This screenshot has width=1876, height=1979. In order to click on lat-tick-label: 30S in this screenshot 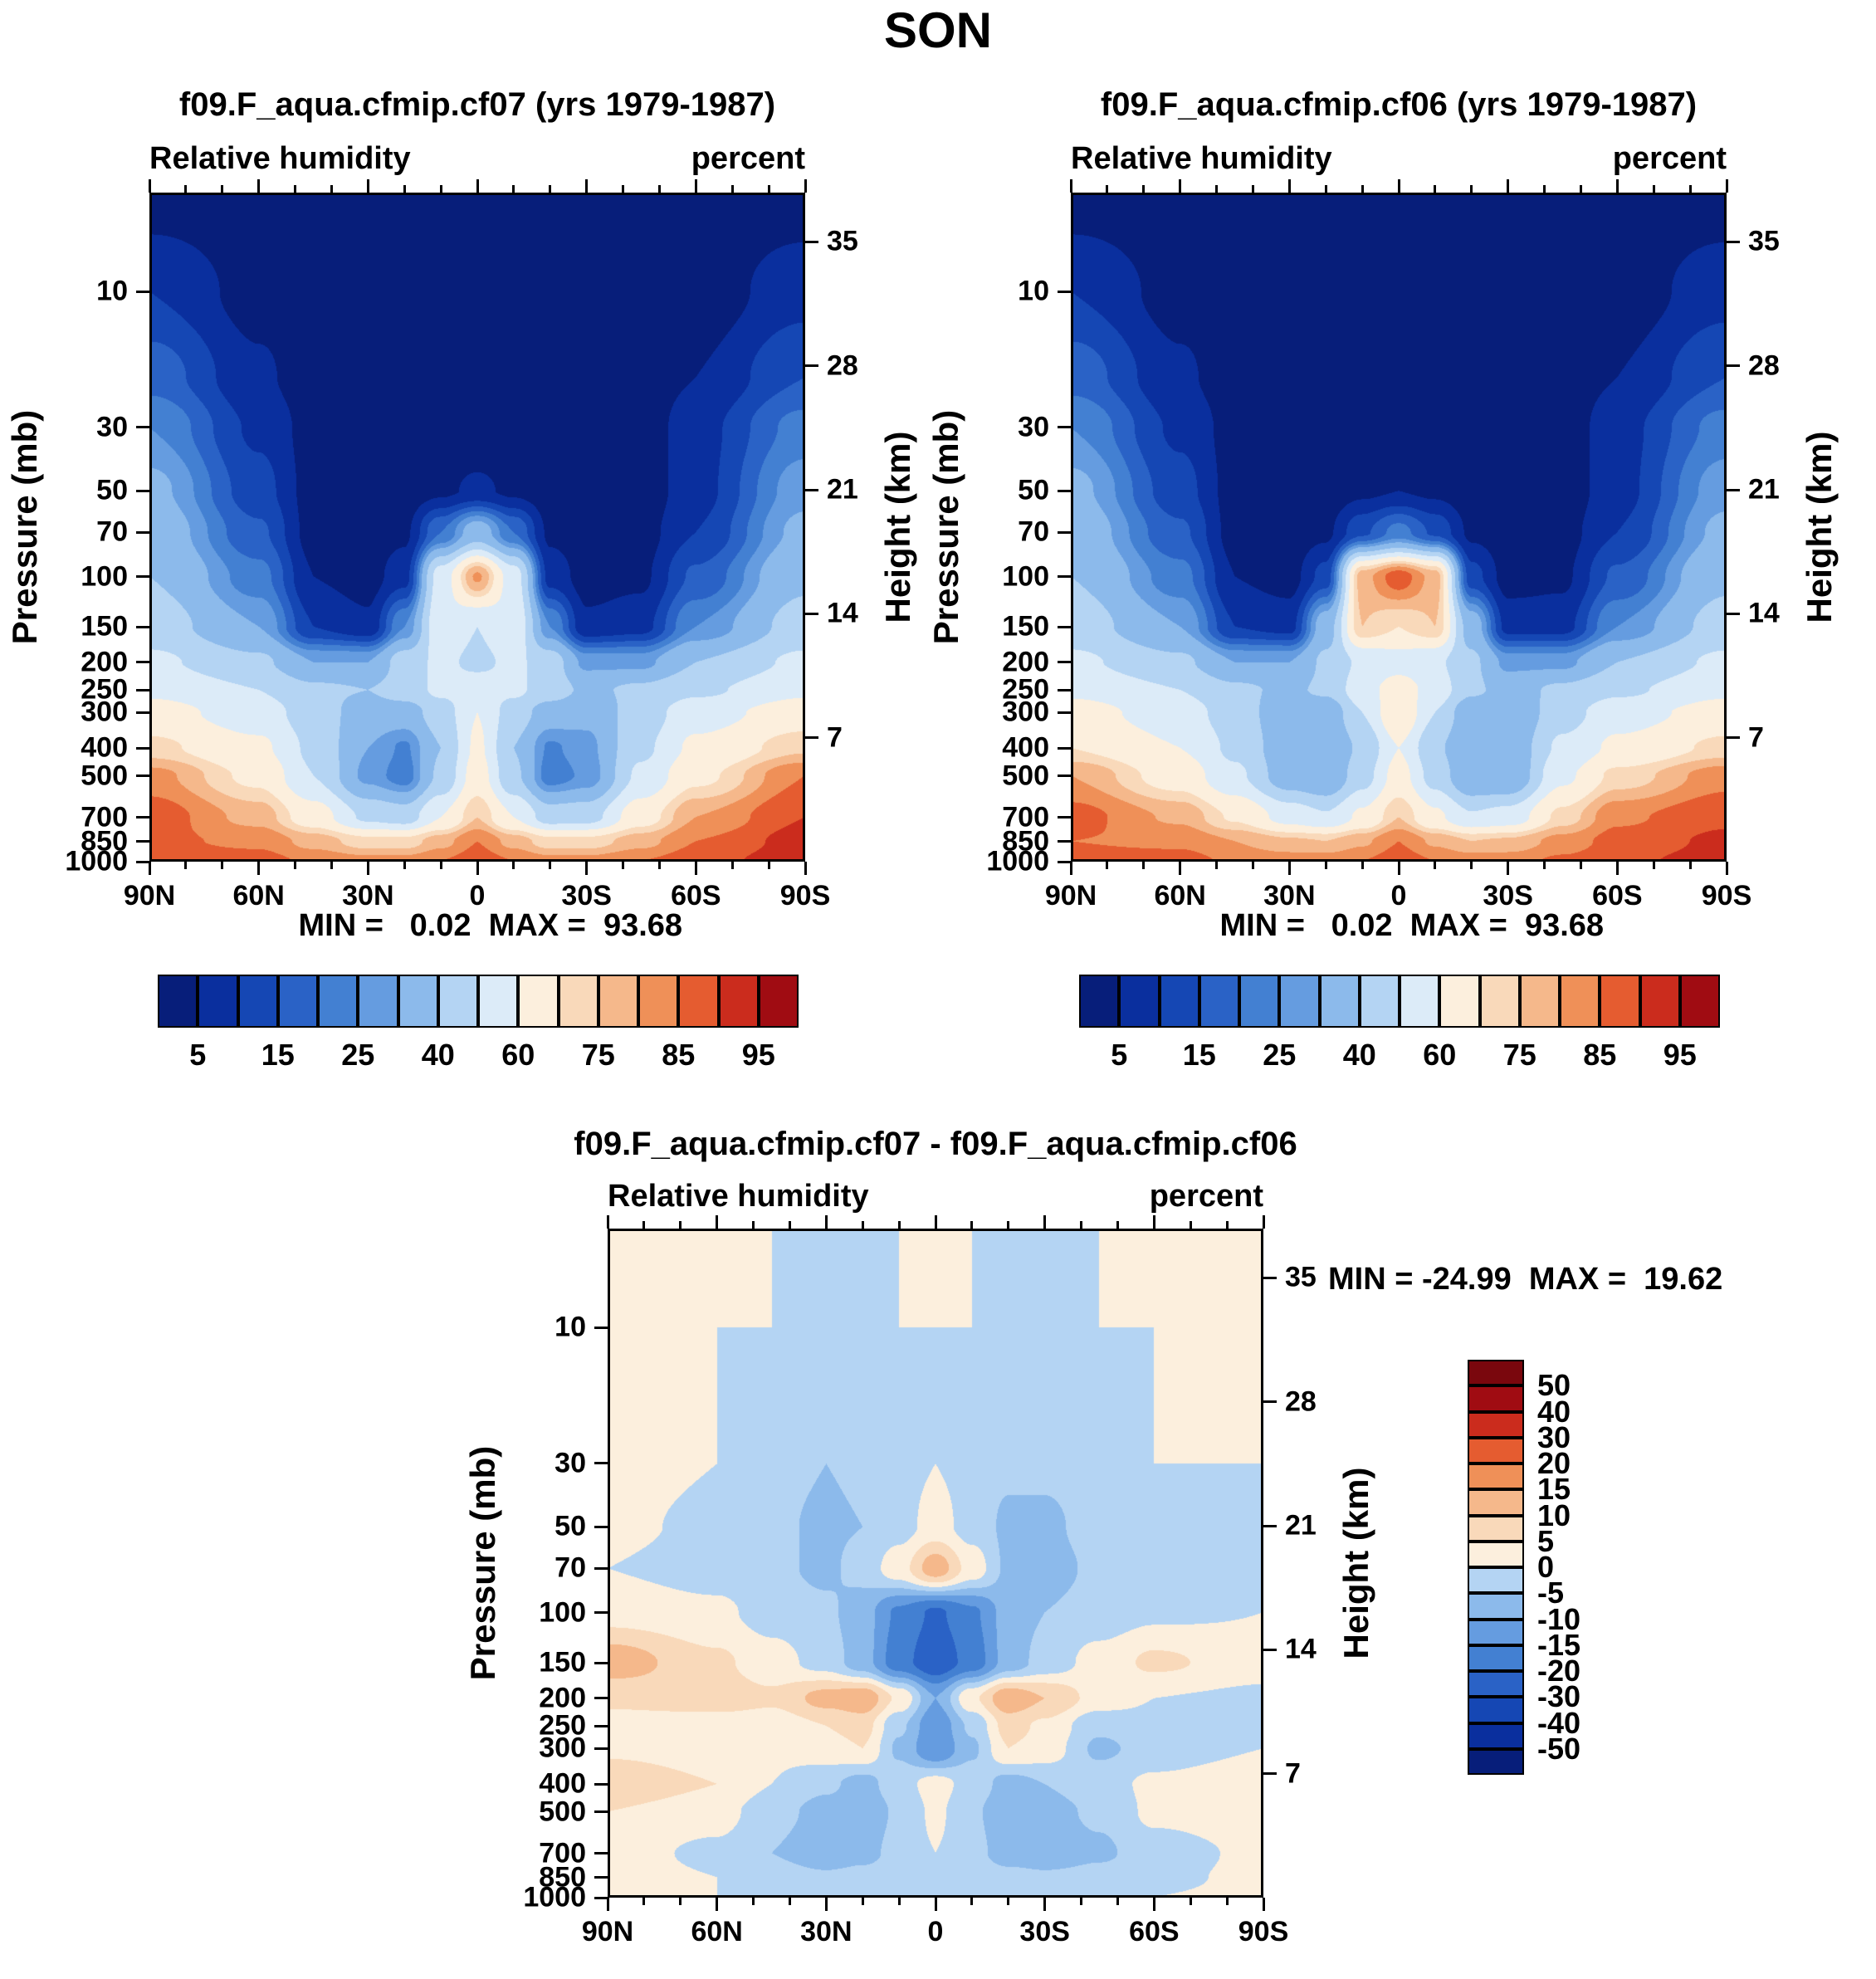, I will do `click(1044, 1931)`.